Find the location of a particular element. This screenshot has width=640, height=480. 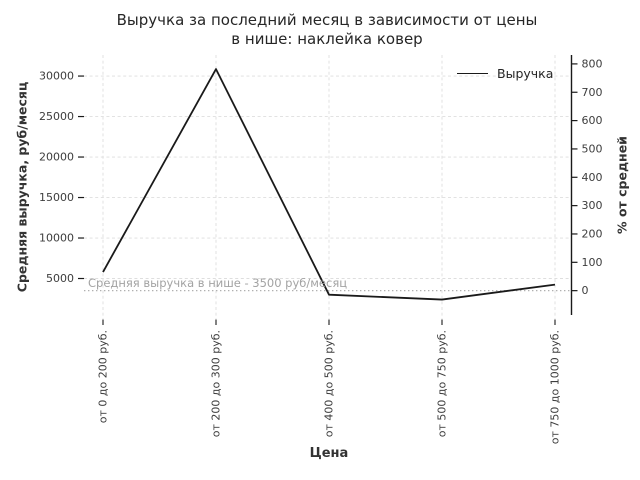

average-annotation: Средняя выручка в нише - 3500 руб/месяц is located at coordinates (218, 283).